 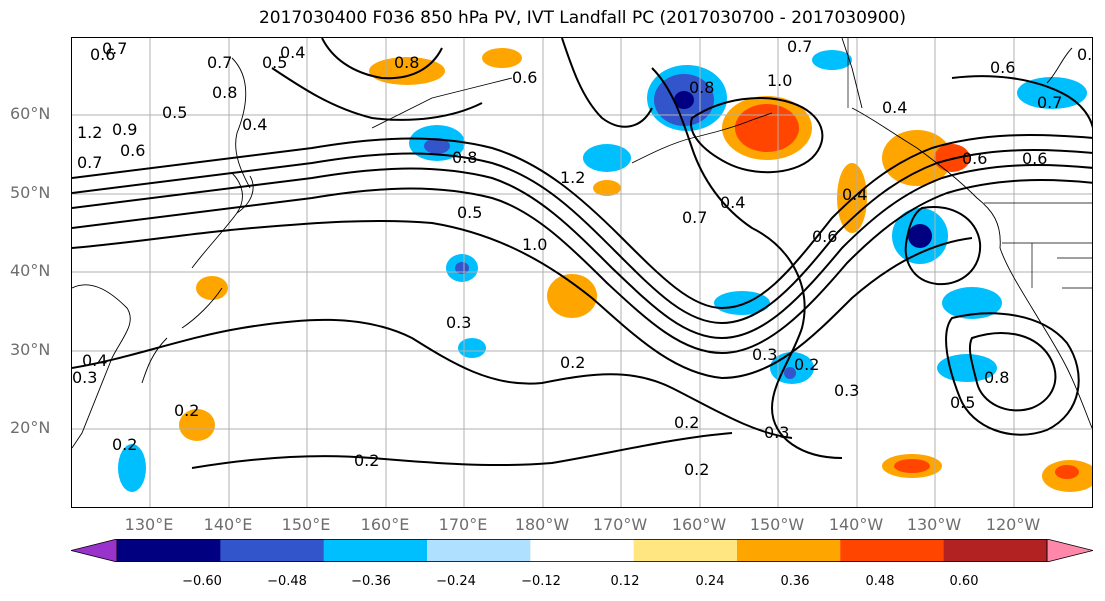 I want to click on lon-label-160e: 160°E, so click(x=385, y=524).